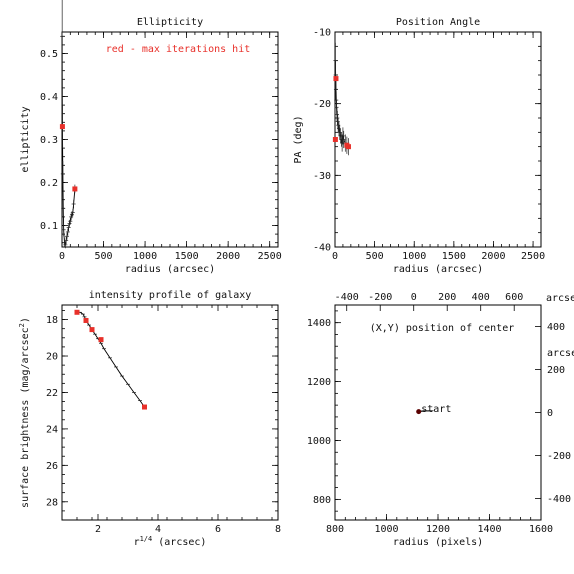 This screenshot has height=574, width=574. I want to click on chart-title: Position Angle, so click(438, 22).